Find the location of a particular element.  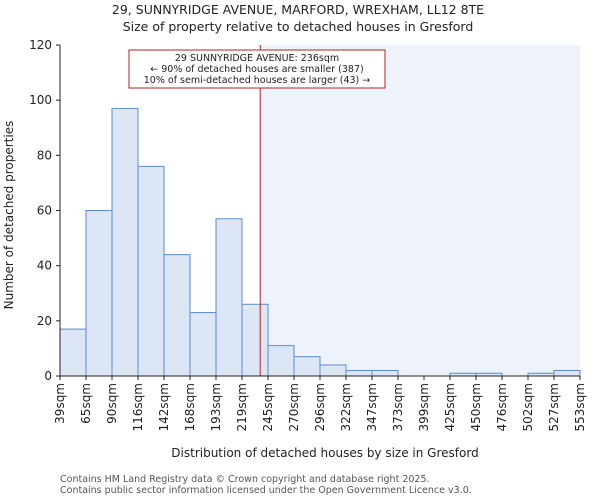

x-tick-label: 399sqm is located at coordinates (424, 407).